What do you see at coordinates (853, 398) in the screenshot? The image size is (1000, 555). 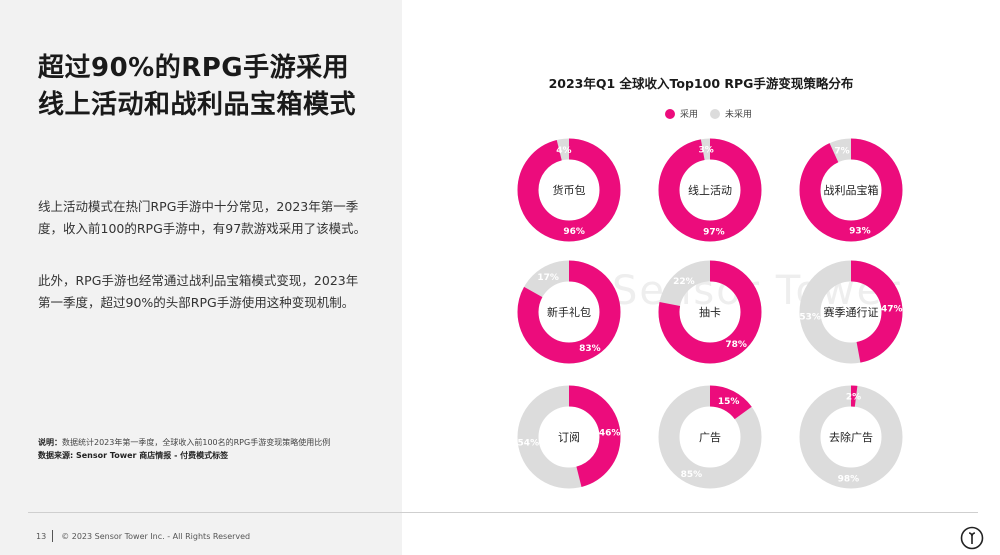 I see `donut-label-adopted: 2%` at bounding box center [853, 398].